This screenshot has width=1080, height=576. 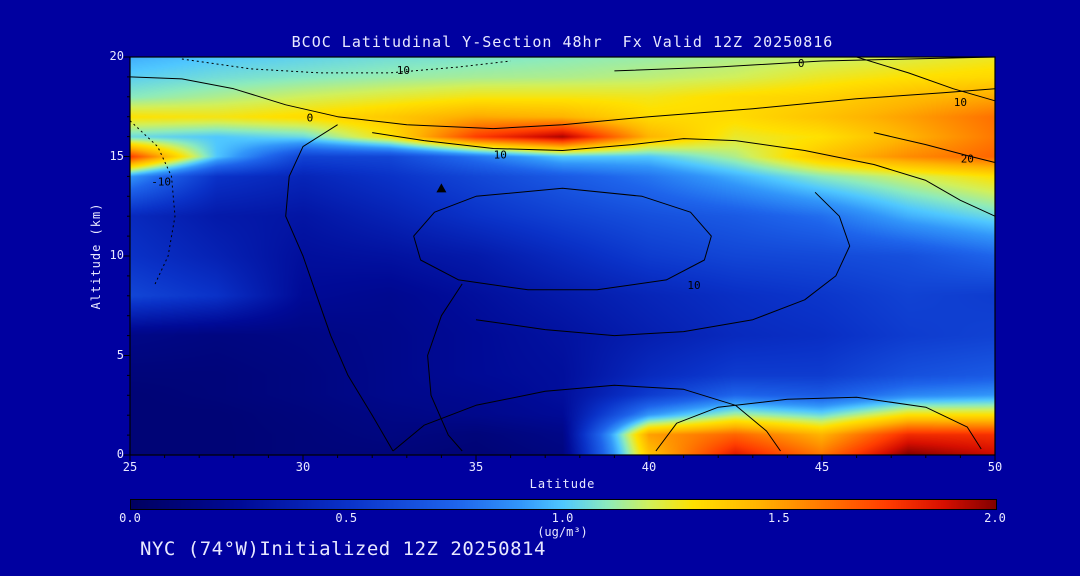 What do you see at coordinates (116, 56) in the screenshot?
I see `y-tick-label: 20` at bounding box center [116, 56].